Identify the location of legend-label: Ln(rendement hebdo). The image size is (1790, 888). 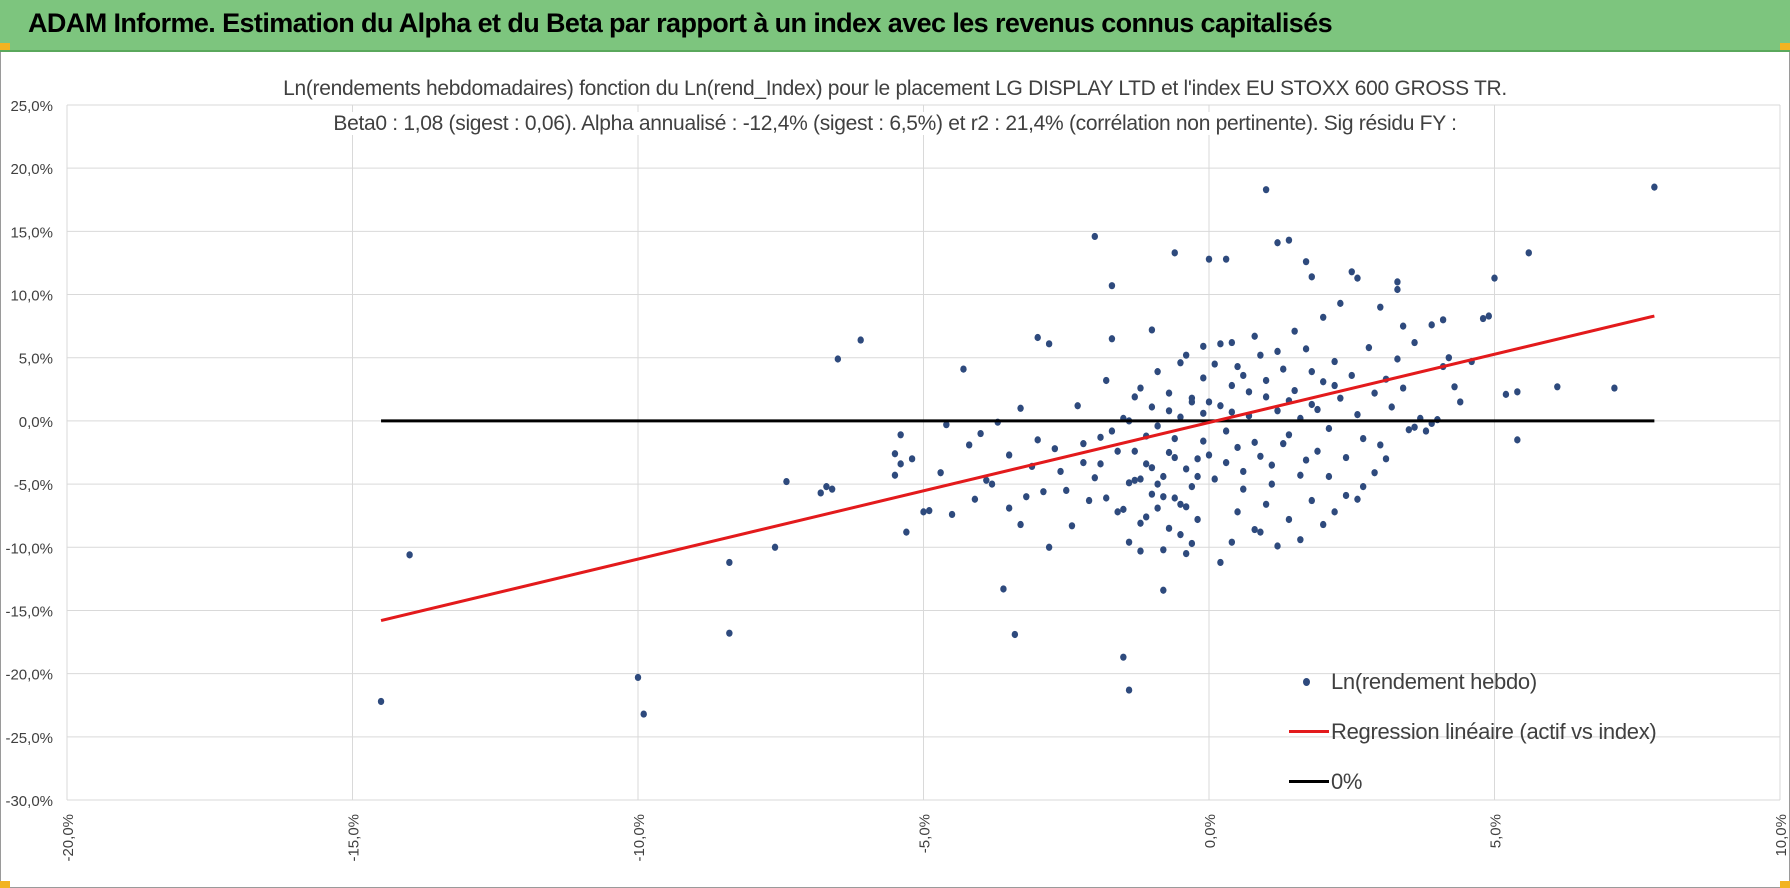
(1434, 681).